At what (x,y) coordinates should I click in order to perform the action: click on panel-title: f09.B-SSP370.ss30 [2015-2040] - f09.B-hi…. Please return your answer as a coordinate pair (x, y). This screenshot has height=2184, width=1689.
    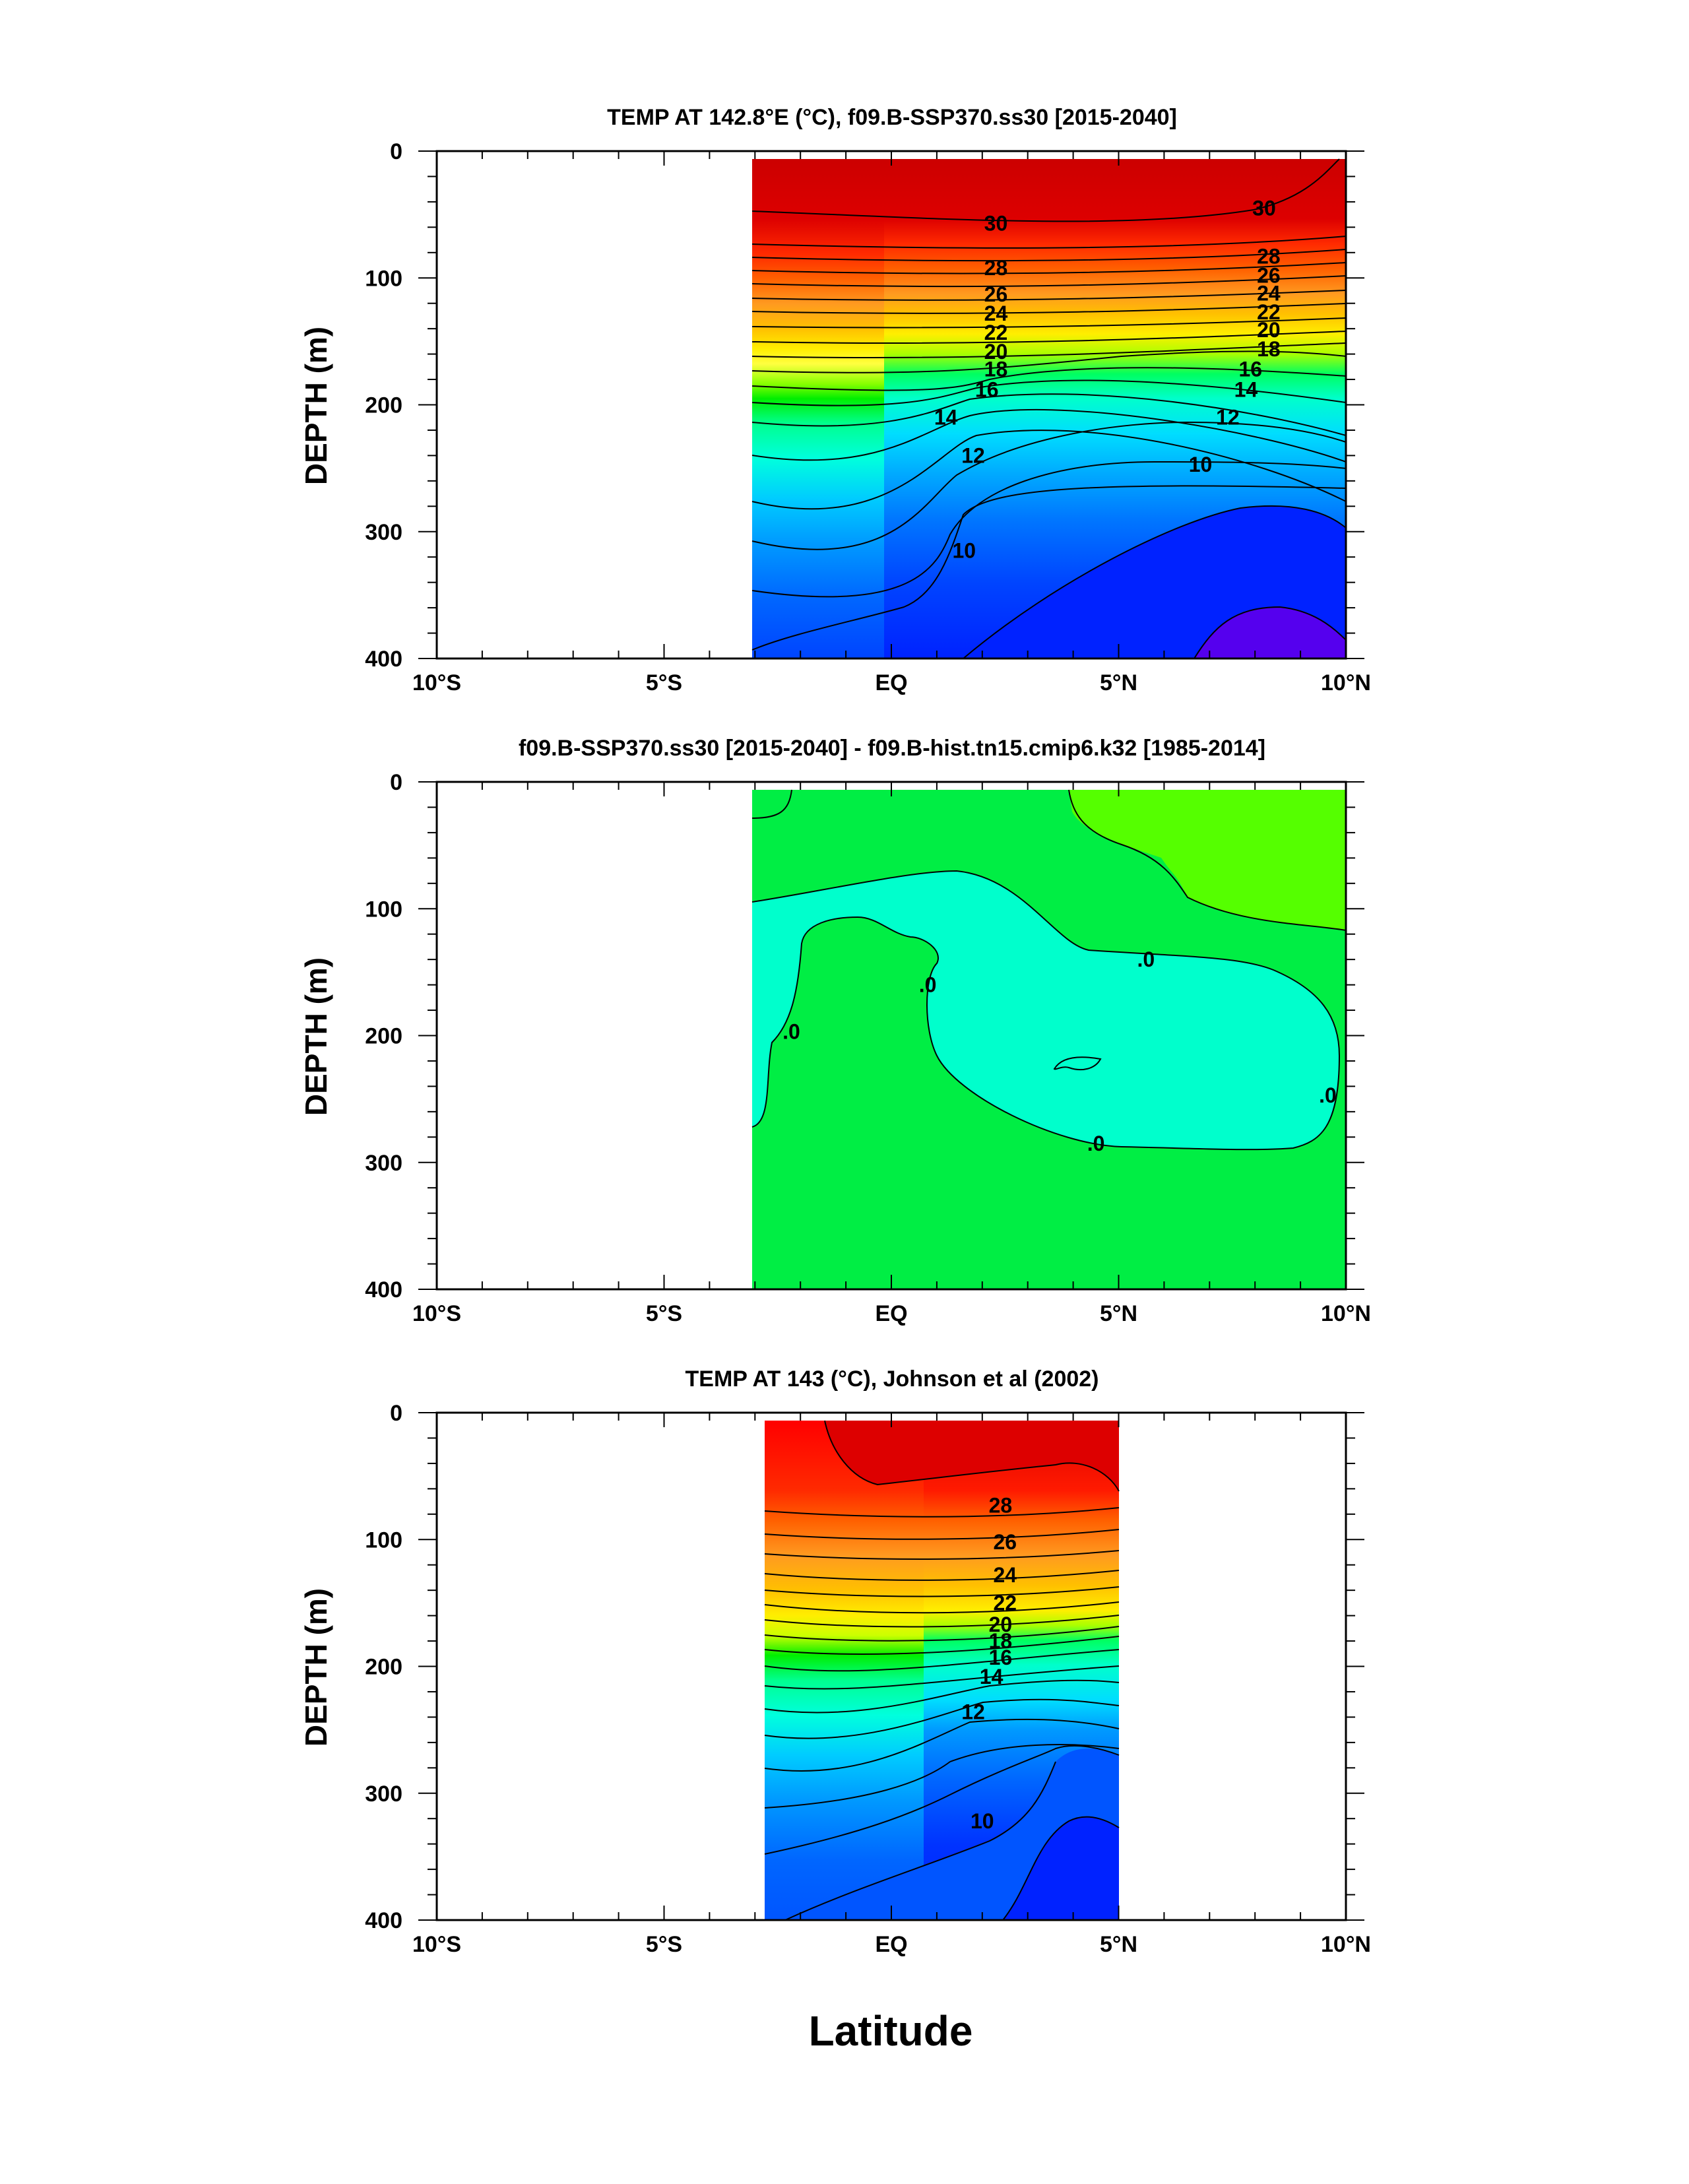
    Looking at the image, I should click on (892, 748).